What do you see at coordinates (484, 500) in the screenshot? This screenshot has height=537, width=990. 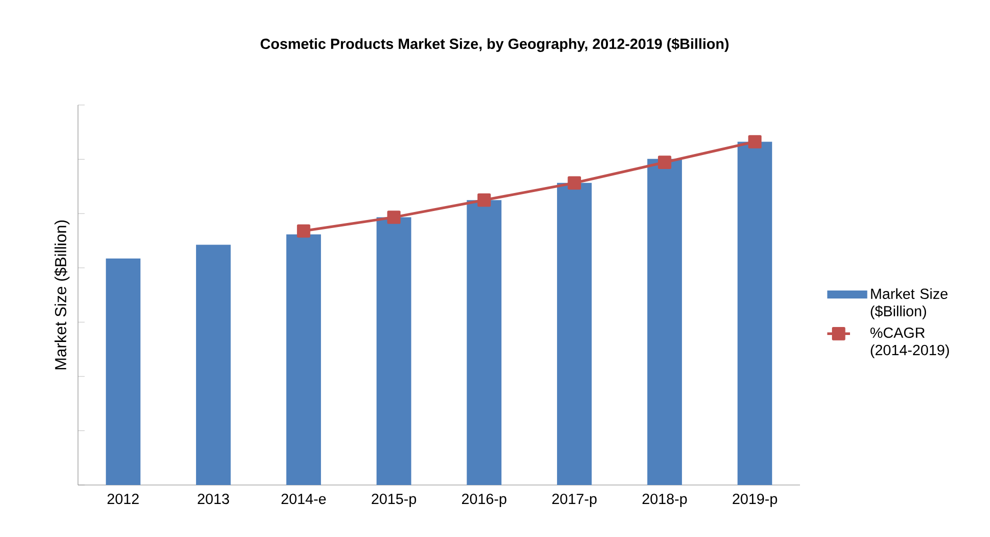 I see `x-tick-label: 2016-p` at bounding box center [484, 500].